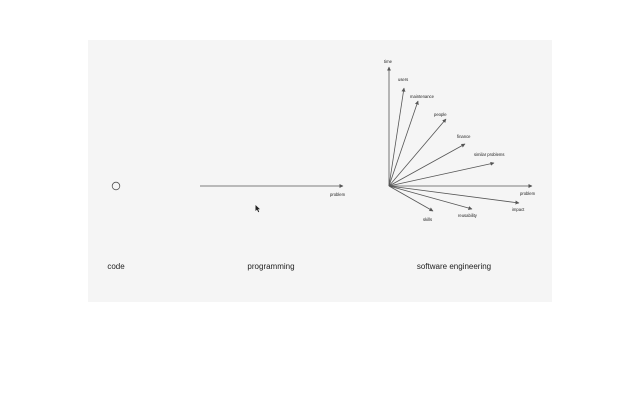  I want to click on se-vector-maintenance, so click(403, 143).